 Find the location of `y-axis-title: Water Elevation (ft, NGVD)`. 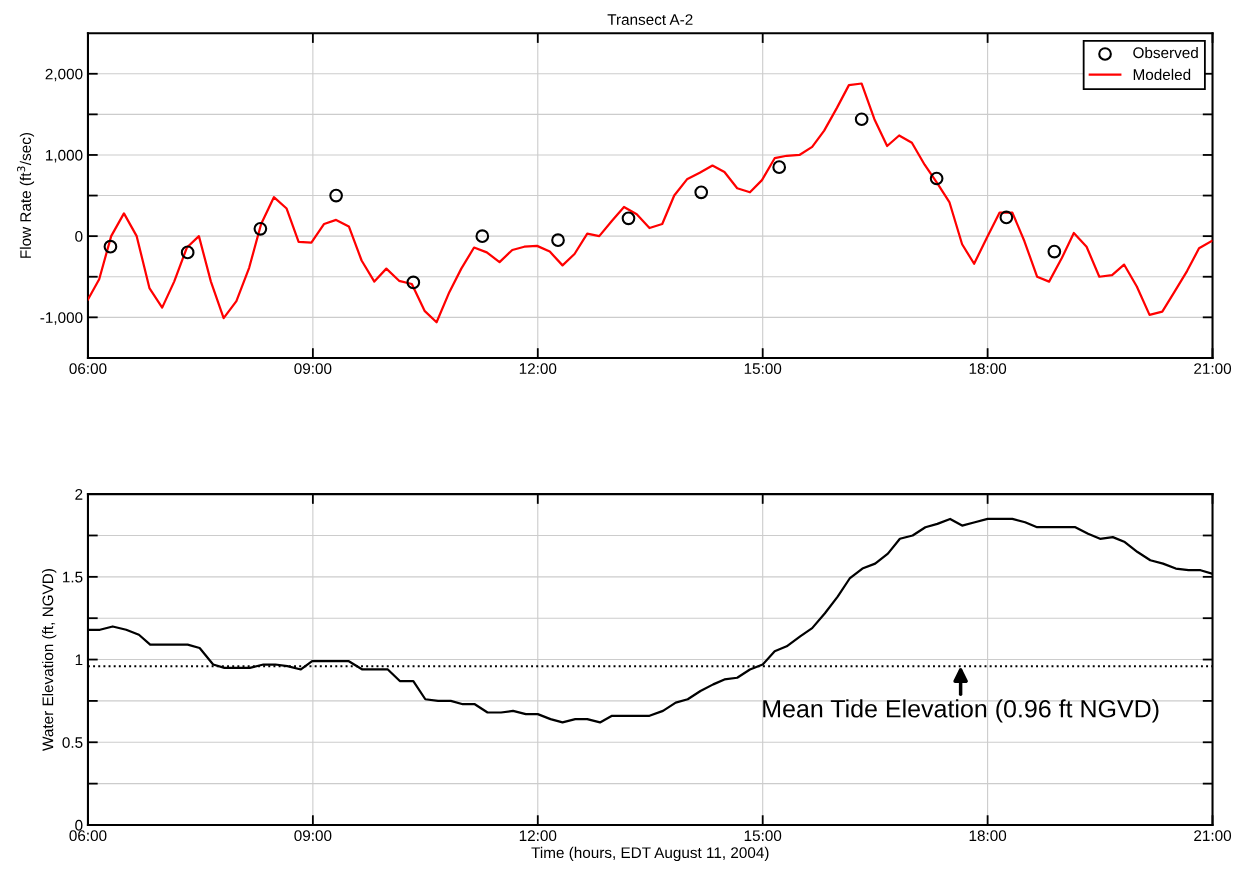

y-axis-title: Water Elevation (ft, NGVD) is located at coordinates (49, 660).